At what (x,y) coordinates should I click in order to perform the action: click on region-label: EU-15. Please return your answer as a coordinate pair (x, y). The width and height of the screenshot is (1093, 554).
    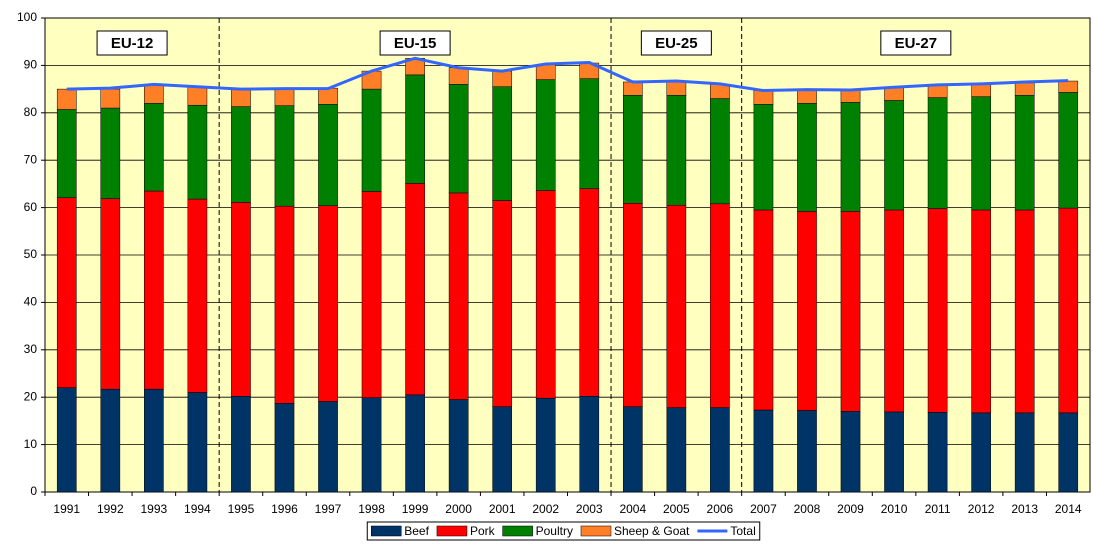
    Looking at the image, I should click on (415, 43).